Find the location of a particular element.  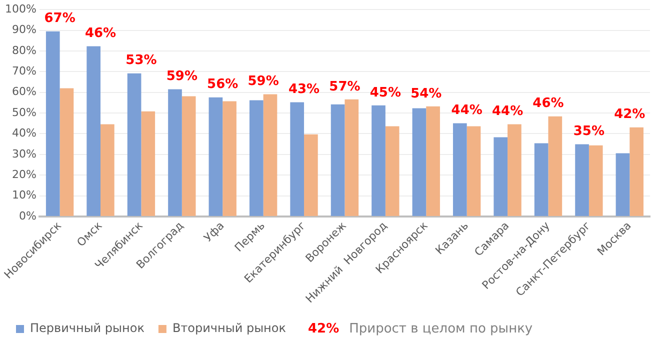

y-tick-label: 80% is located at coordinates (24, 50).